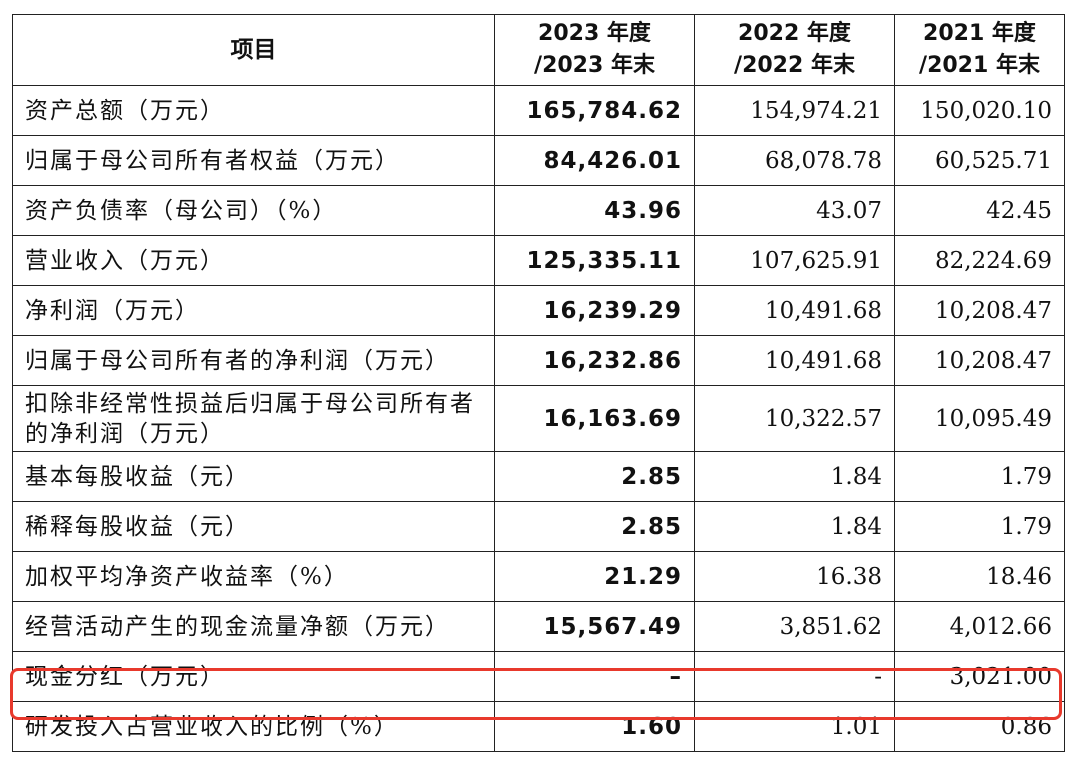 The width and height of the screenshot is (1080, 782). What do you see at coordinates (794, 260) in the screenshot?
I see `value-2022: 107,625.91` at bounding box center [794, 260].